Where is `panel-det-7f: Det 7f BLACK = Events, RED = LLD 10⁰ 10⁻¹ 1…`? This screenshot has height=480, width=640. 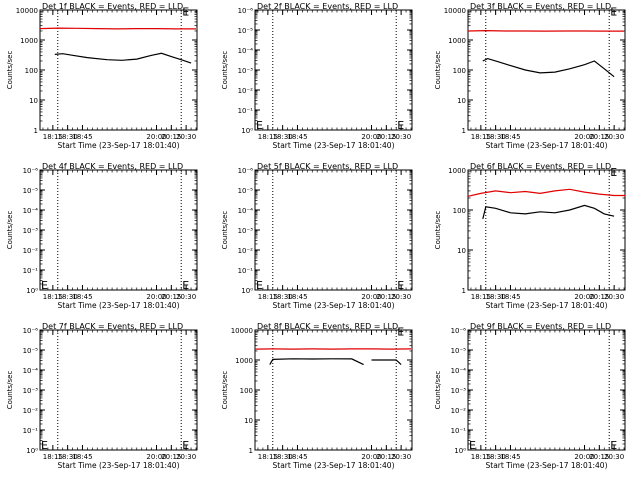 panel-det-7f: Det 7f BLACK = Events, RED = LLD 10⁰ 10⁻¹ 1… is located at coordinates (102, 396).